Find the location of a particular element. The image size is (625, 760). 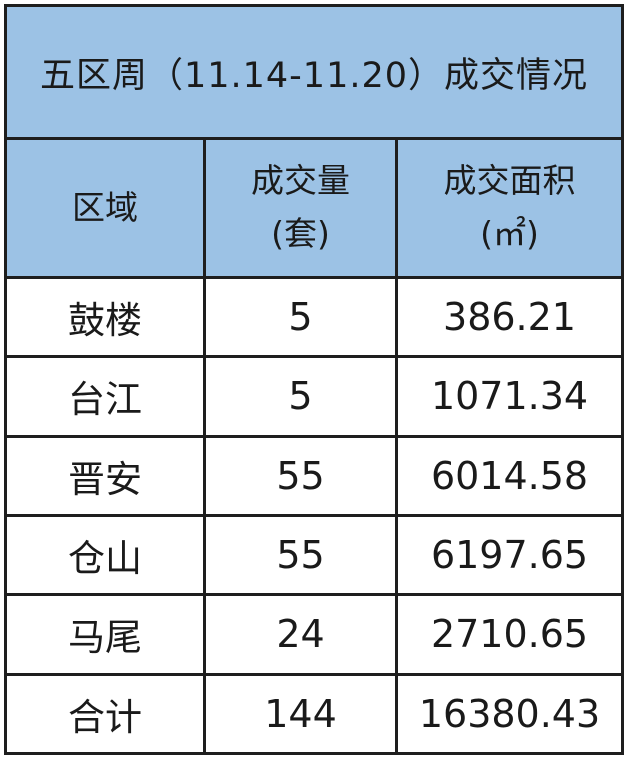

header-volume-unit: (套) is located at coordinates (300, 233).